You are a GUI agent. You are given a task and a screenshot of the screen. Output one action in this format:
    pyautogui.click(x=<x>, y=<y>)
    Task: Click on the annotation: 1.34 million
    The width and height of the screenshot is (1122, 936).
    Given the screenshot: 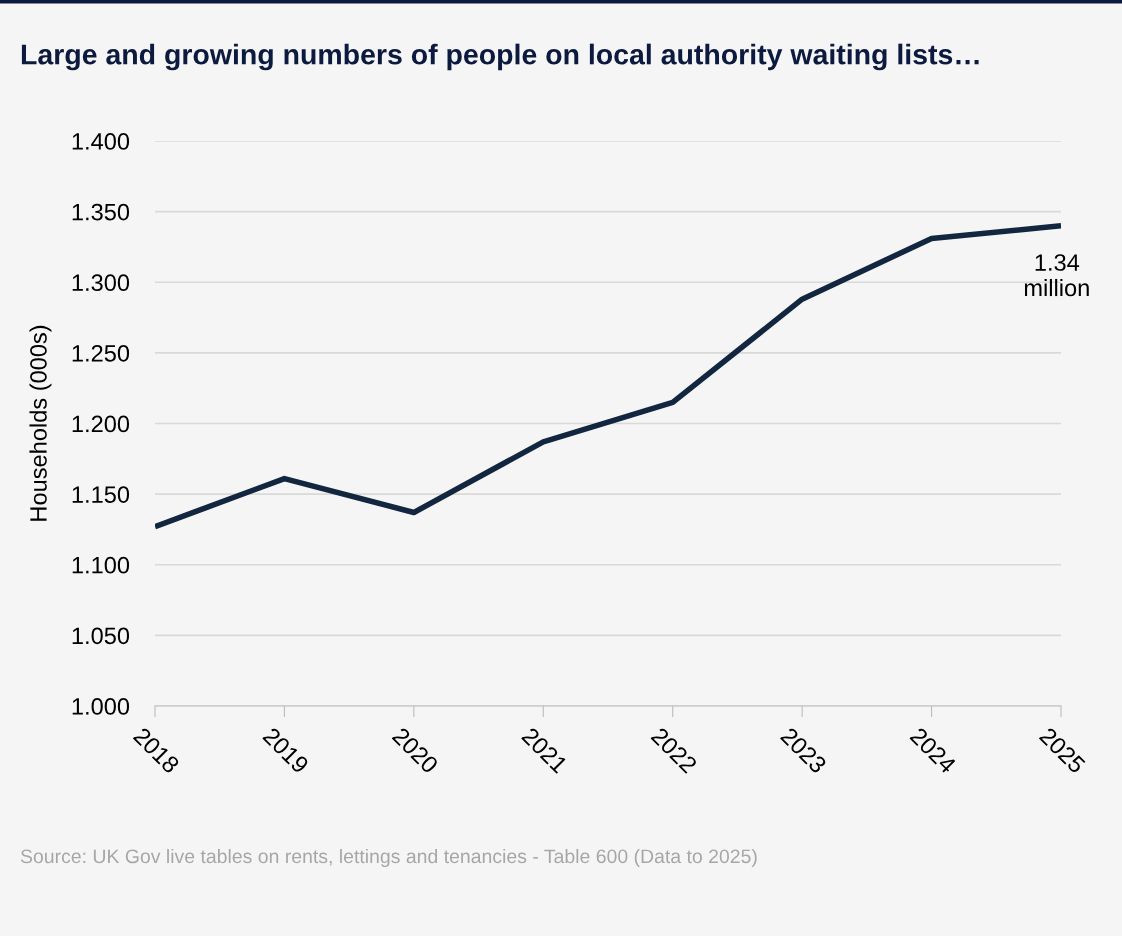 What is the action you would take?
    pyautogui.click(x=1056, y=275)
    